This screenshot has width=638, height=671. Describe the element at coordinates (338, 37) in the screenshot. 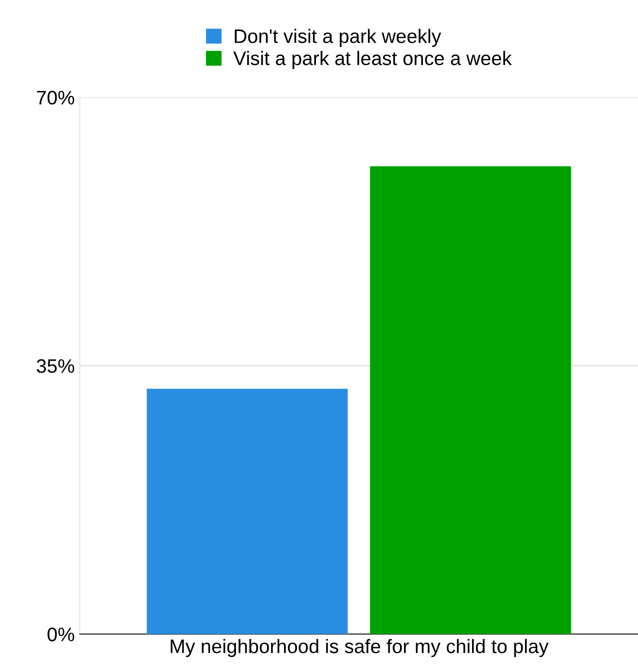

I see `legend-label: Don't visit a park weekly` at that location.